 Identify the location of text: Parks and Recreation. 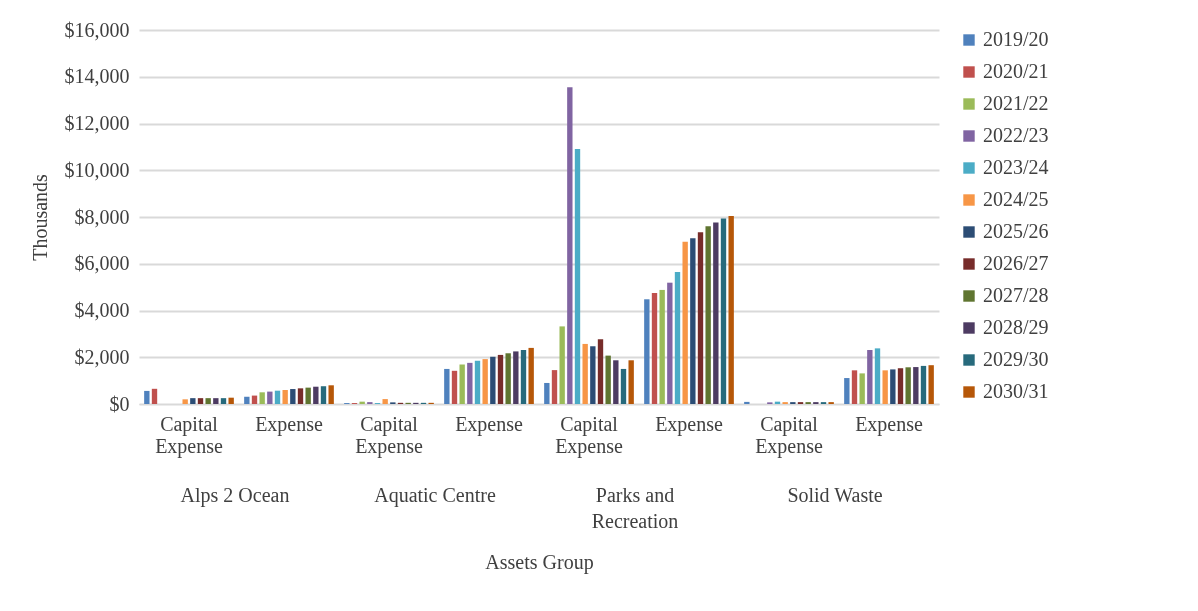
(635, 508).